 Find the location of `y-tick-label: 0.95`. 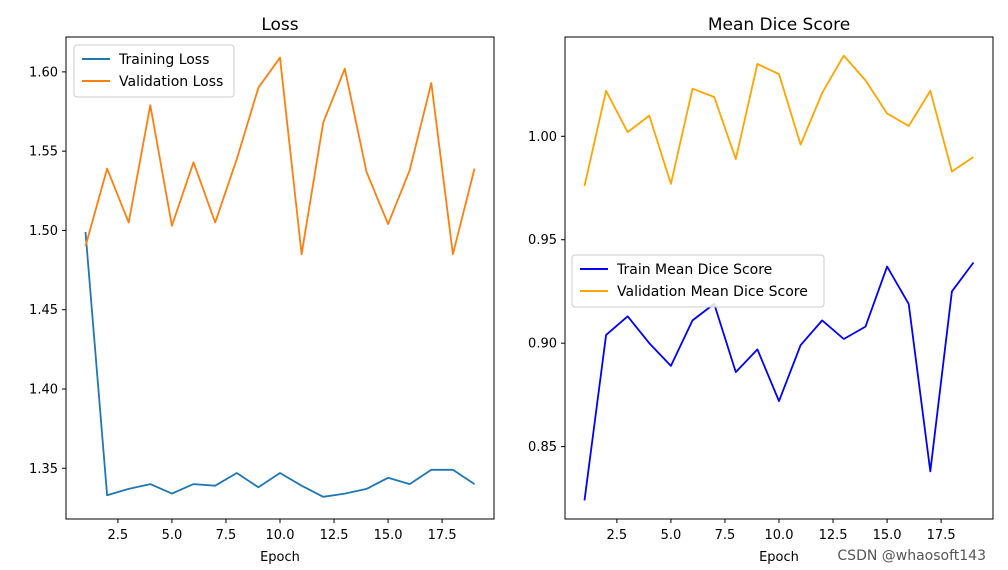

y-tick-label: 0.95 is located at coordinates (542, 240).